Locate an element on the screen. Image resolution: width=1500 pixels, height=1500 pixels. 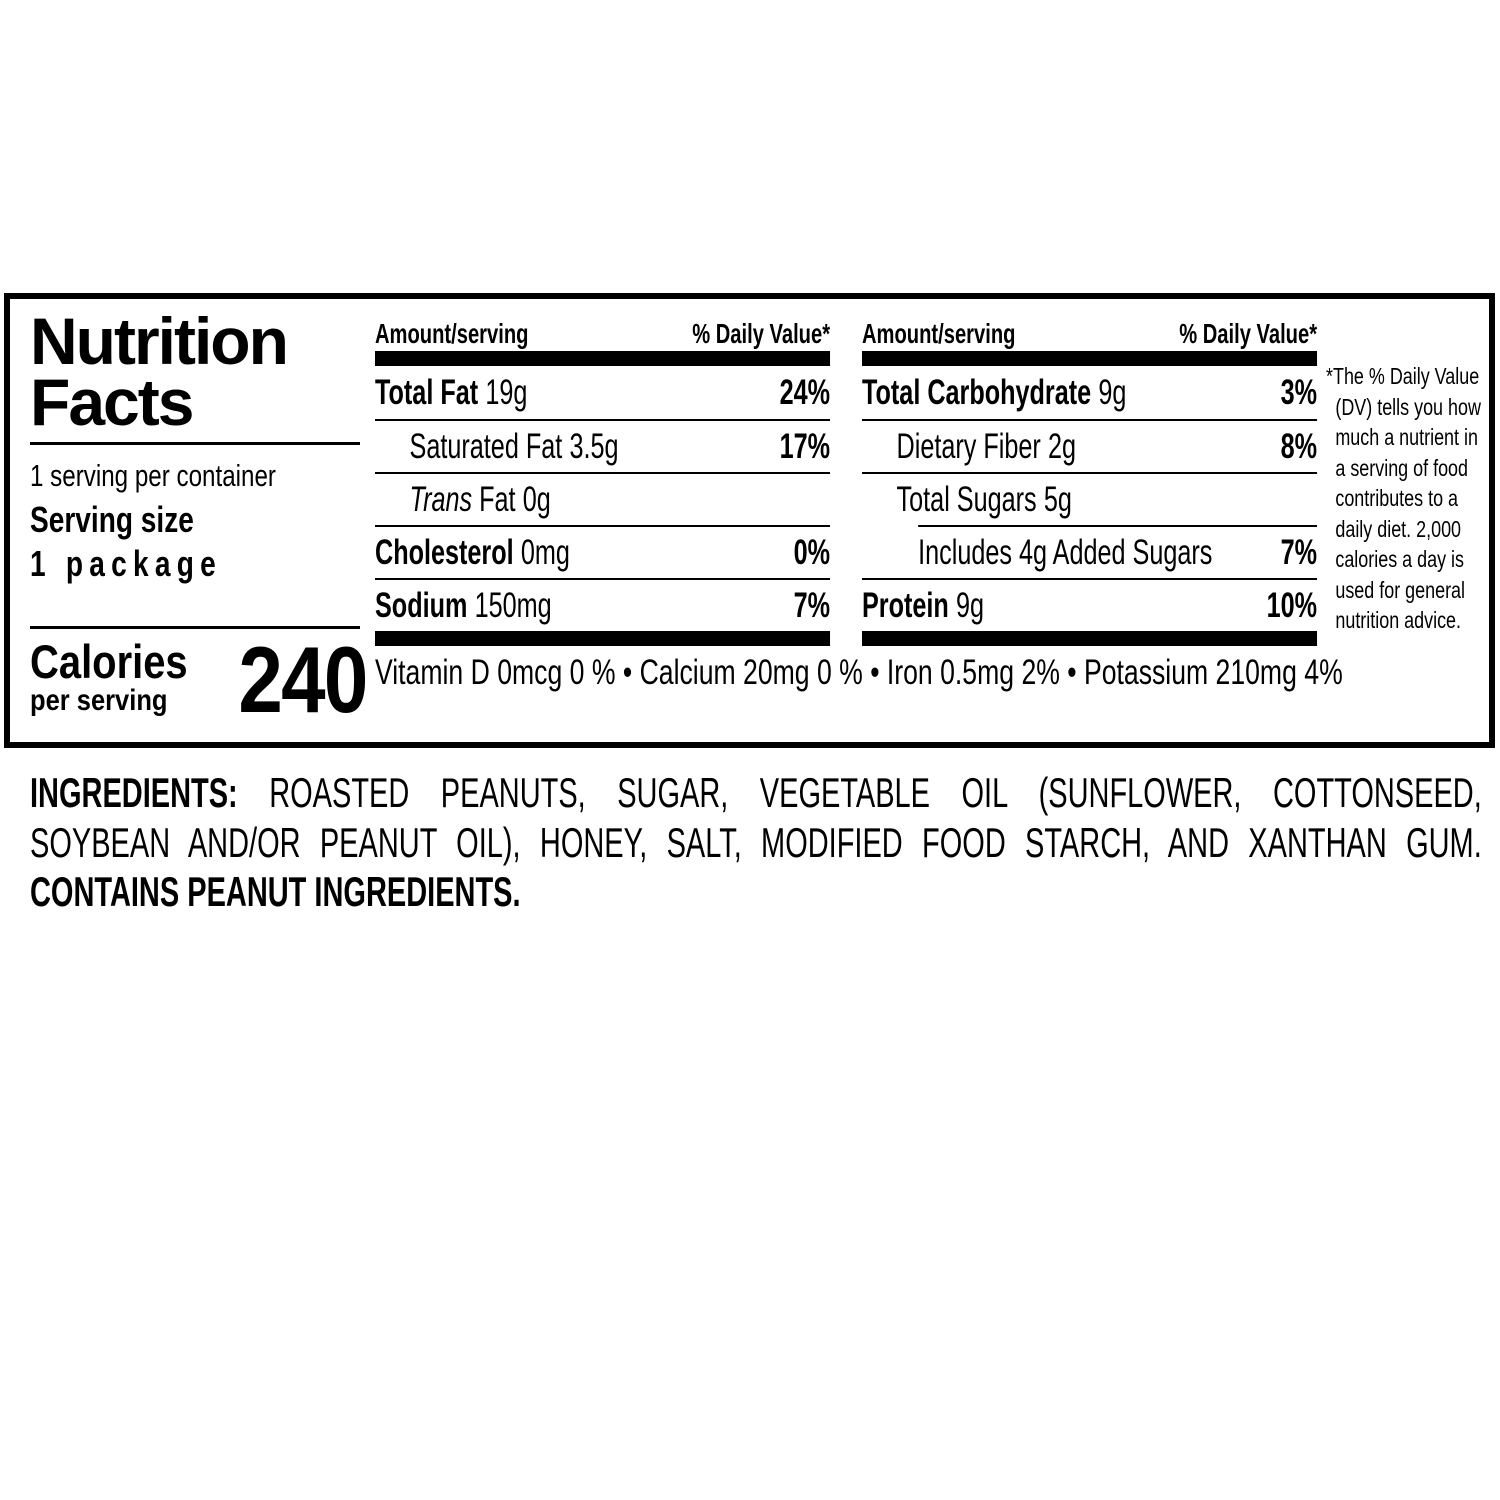
nutrient-name-italic: Trans is located at coordinates (441, 499).